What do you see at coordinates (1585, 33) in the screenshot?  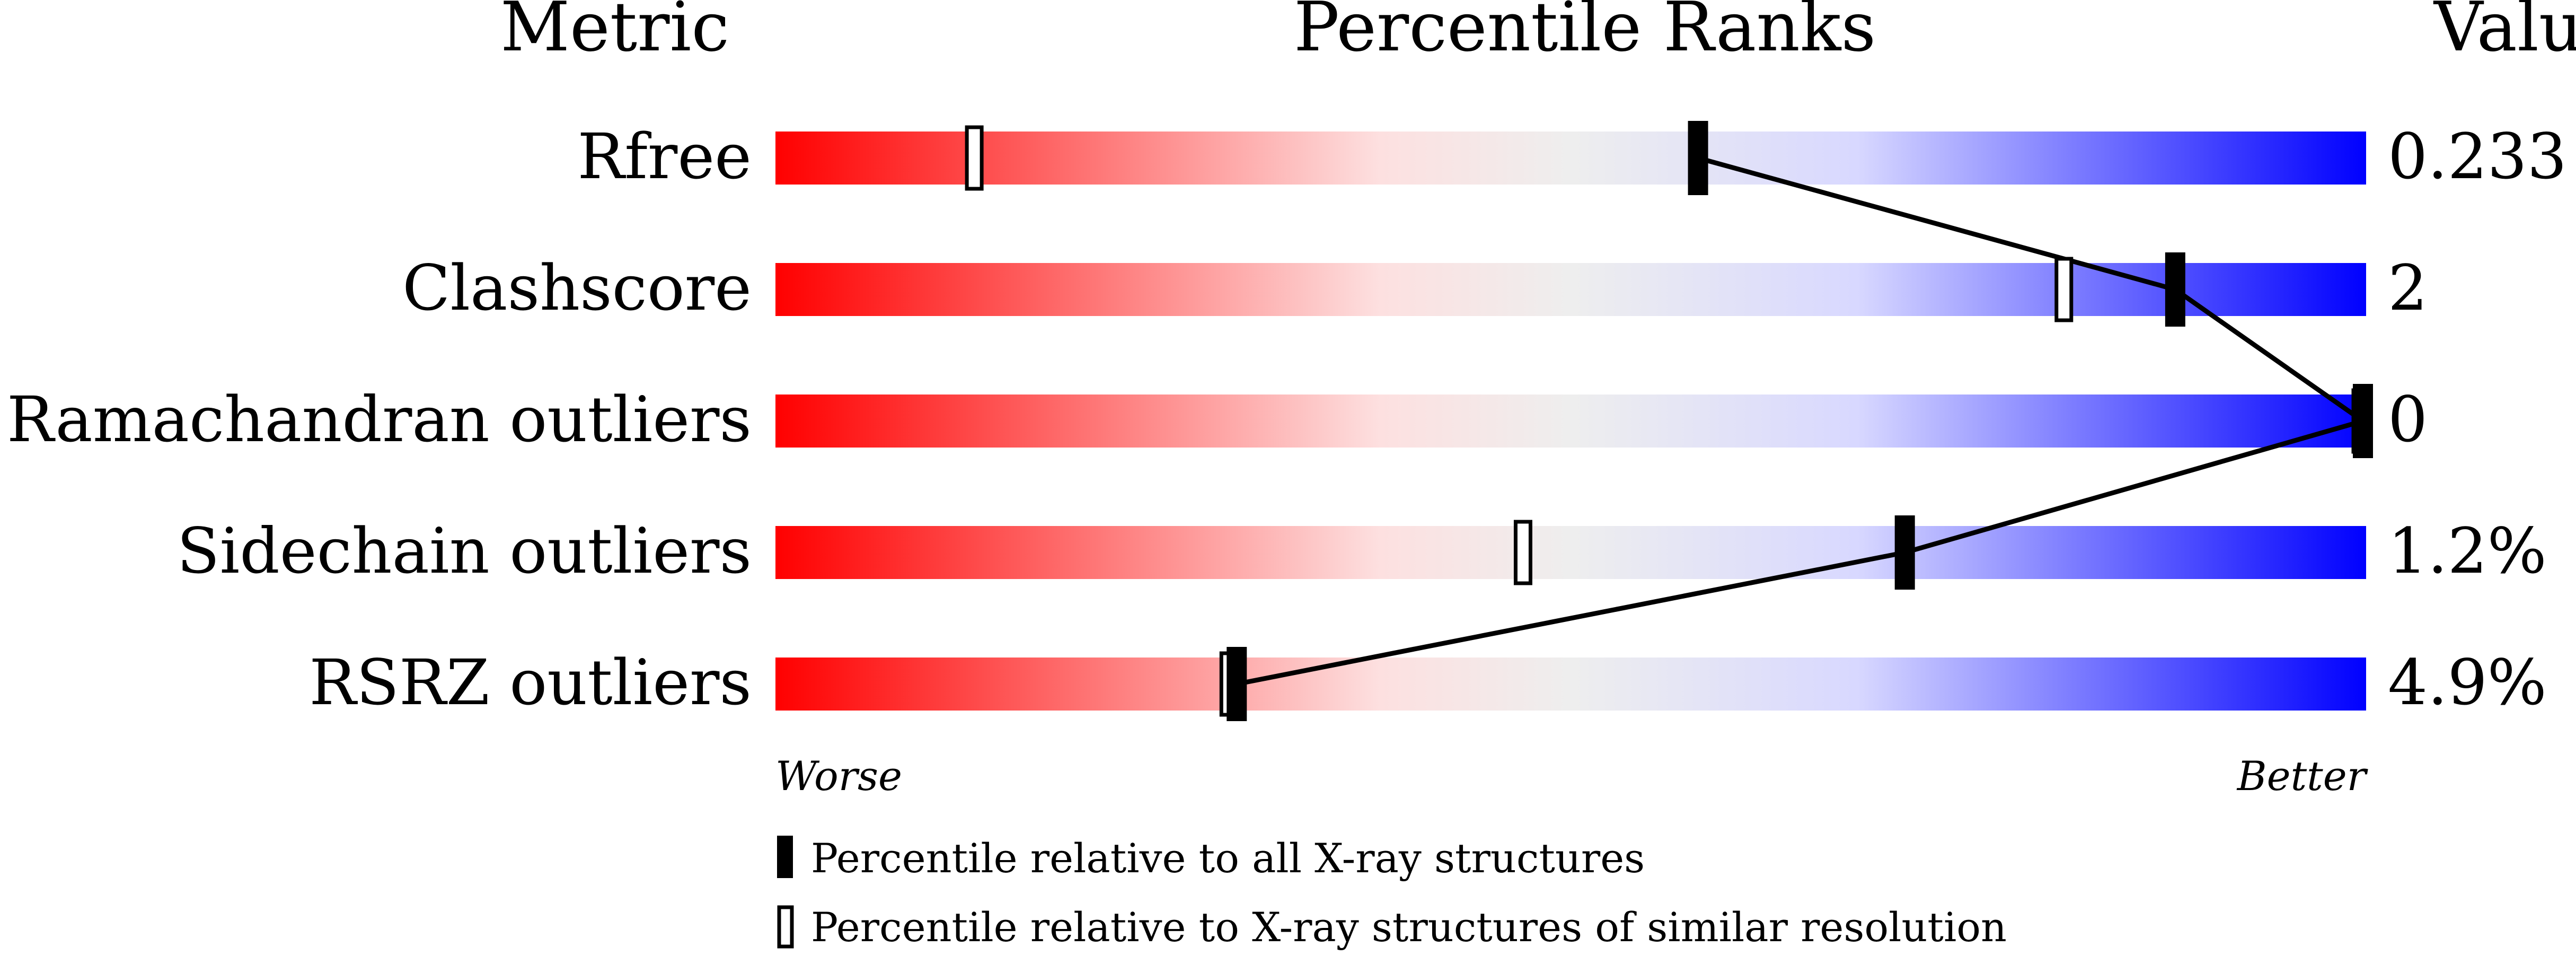 I see `header-percentile-ranks: Percentile Ranks` at bounding box center [1585, 33].